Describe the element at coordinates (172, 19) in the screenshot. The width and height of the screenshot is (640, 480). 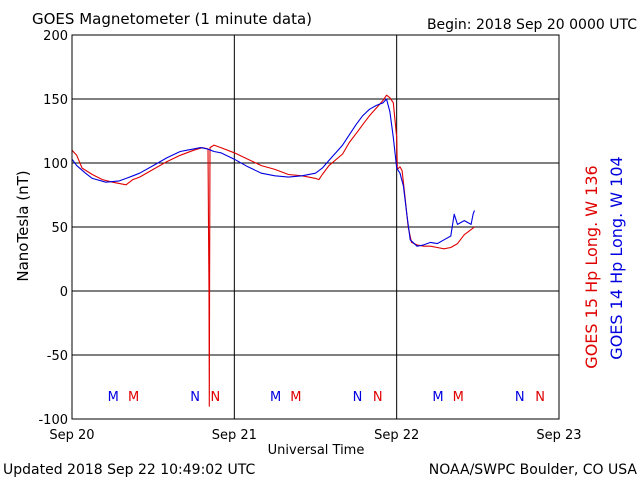
I see `chart-title: GOES Magnetometer (1 minute data)` at that location.